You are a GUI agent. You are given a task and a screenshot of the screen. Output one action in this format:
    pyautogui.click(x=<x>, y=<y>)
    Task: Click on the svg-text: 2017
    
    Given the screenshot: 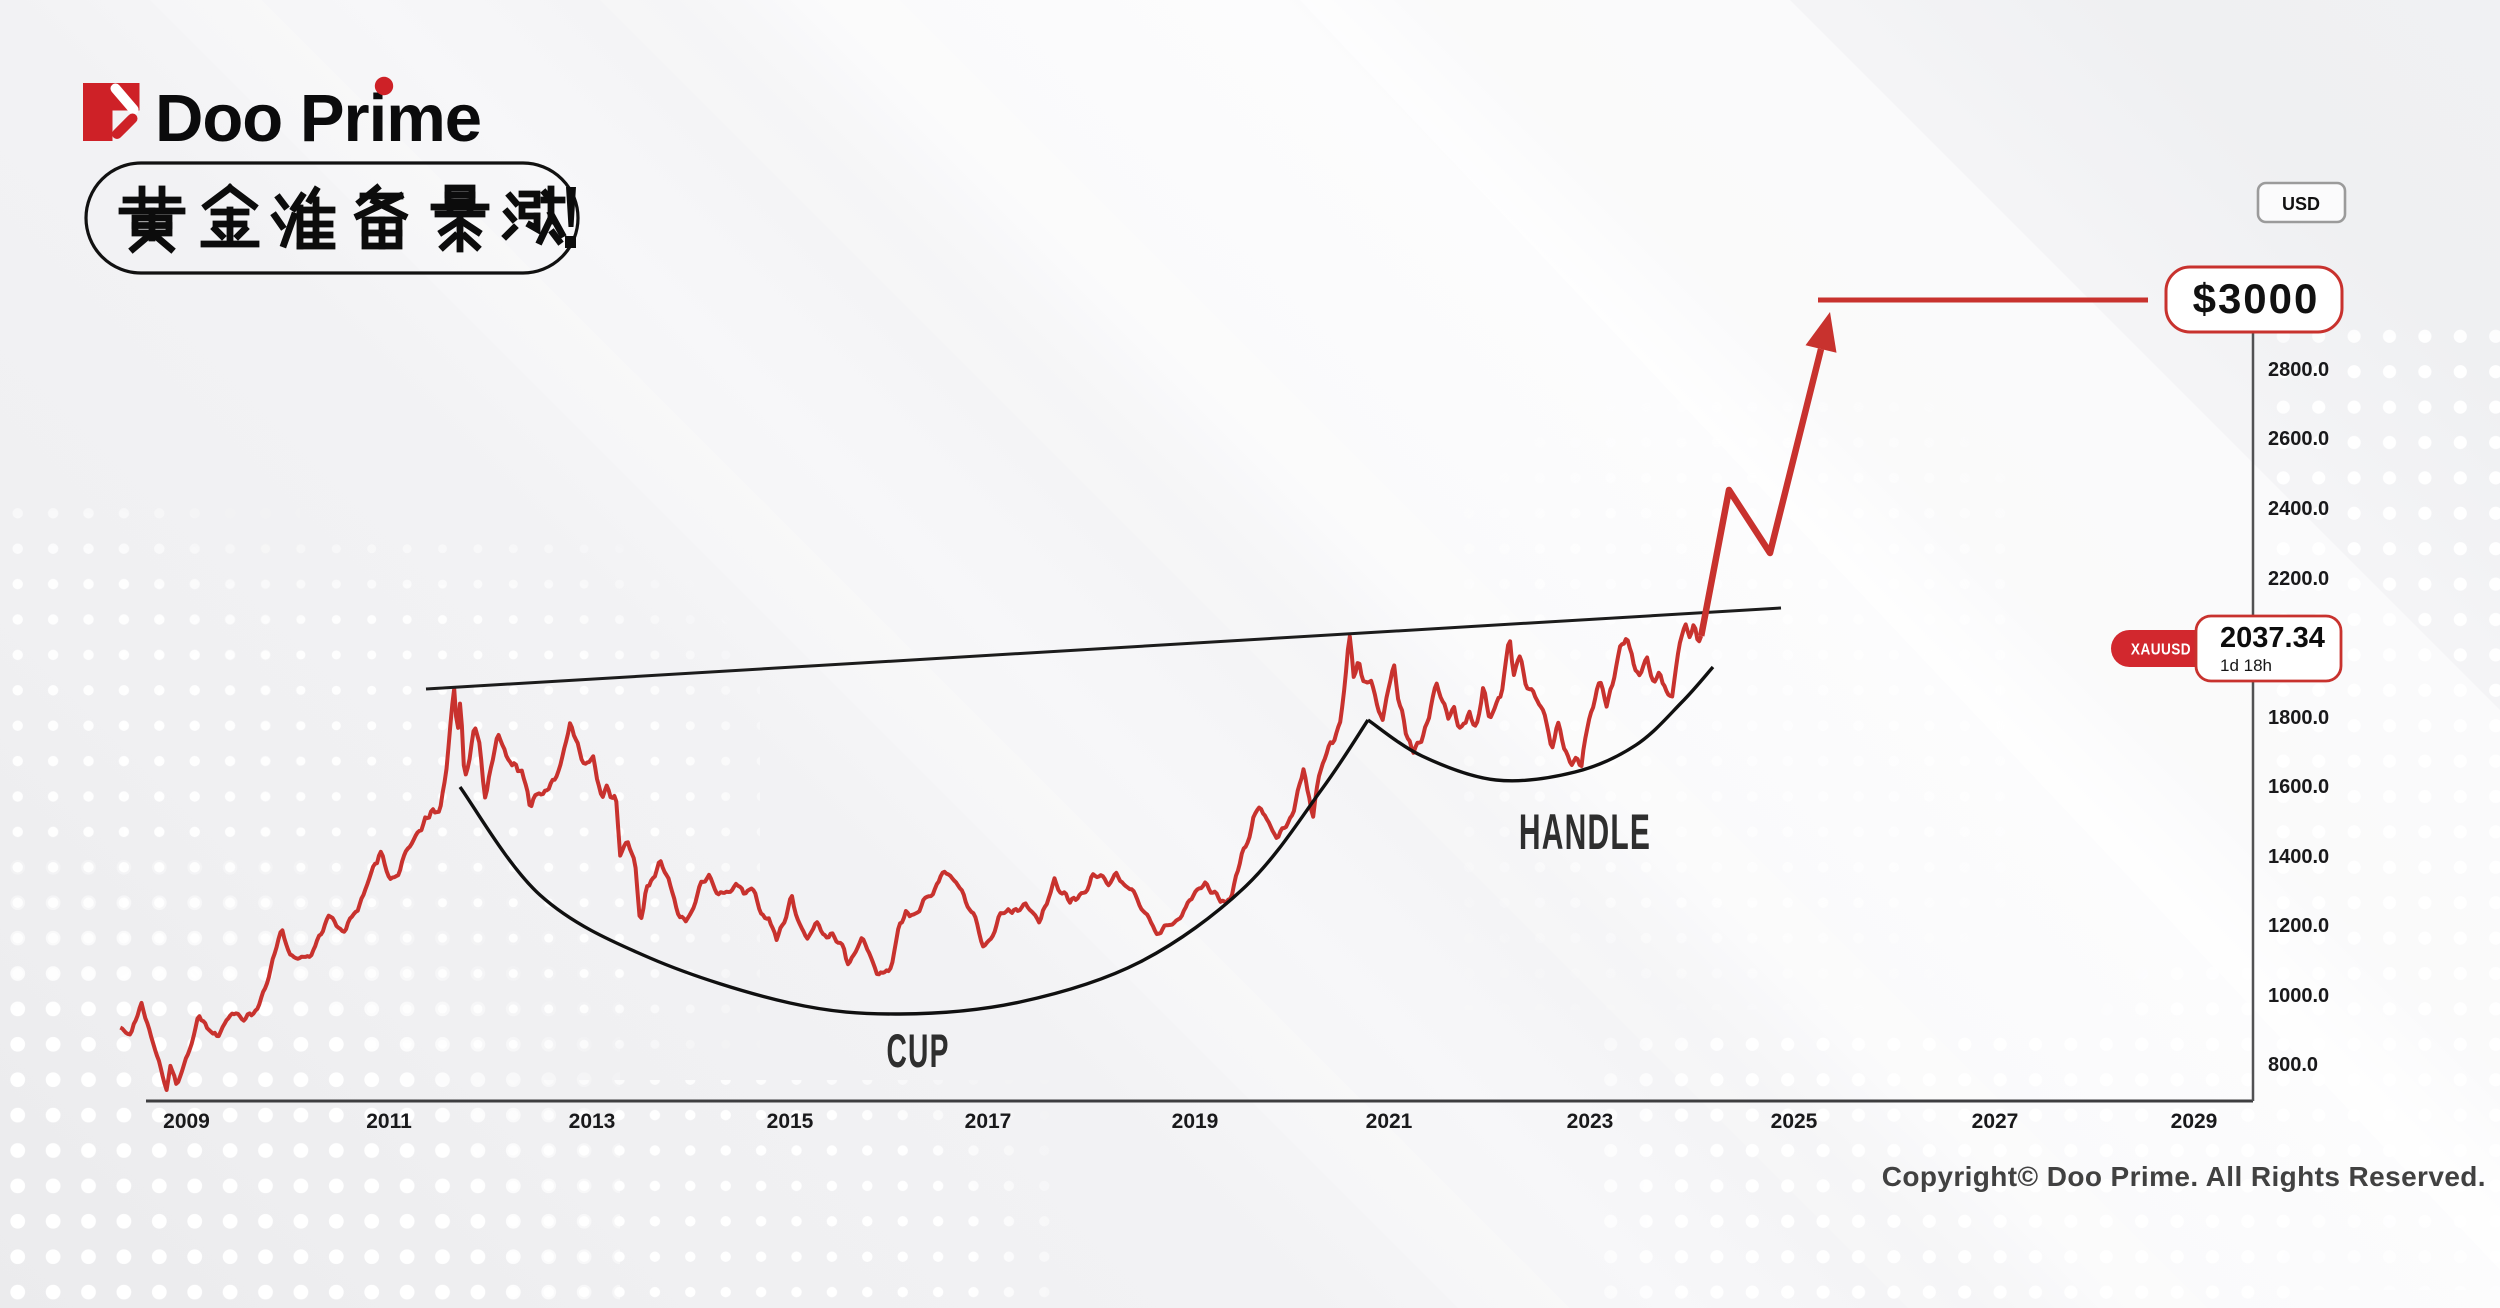 What is the action you would take?
    pyautogui.click(x=988, y=1121)
    